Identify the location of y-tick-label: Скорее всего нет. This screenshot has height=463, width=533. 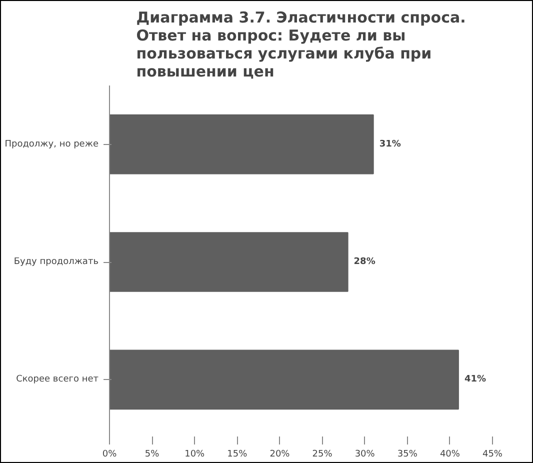
(57, 379).